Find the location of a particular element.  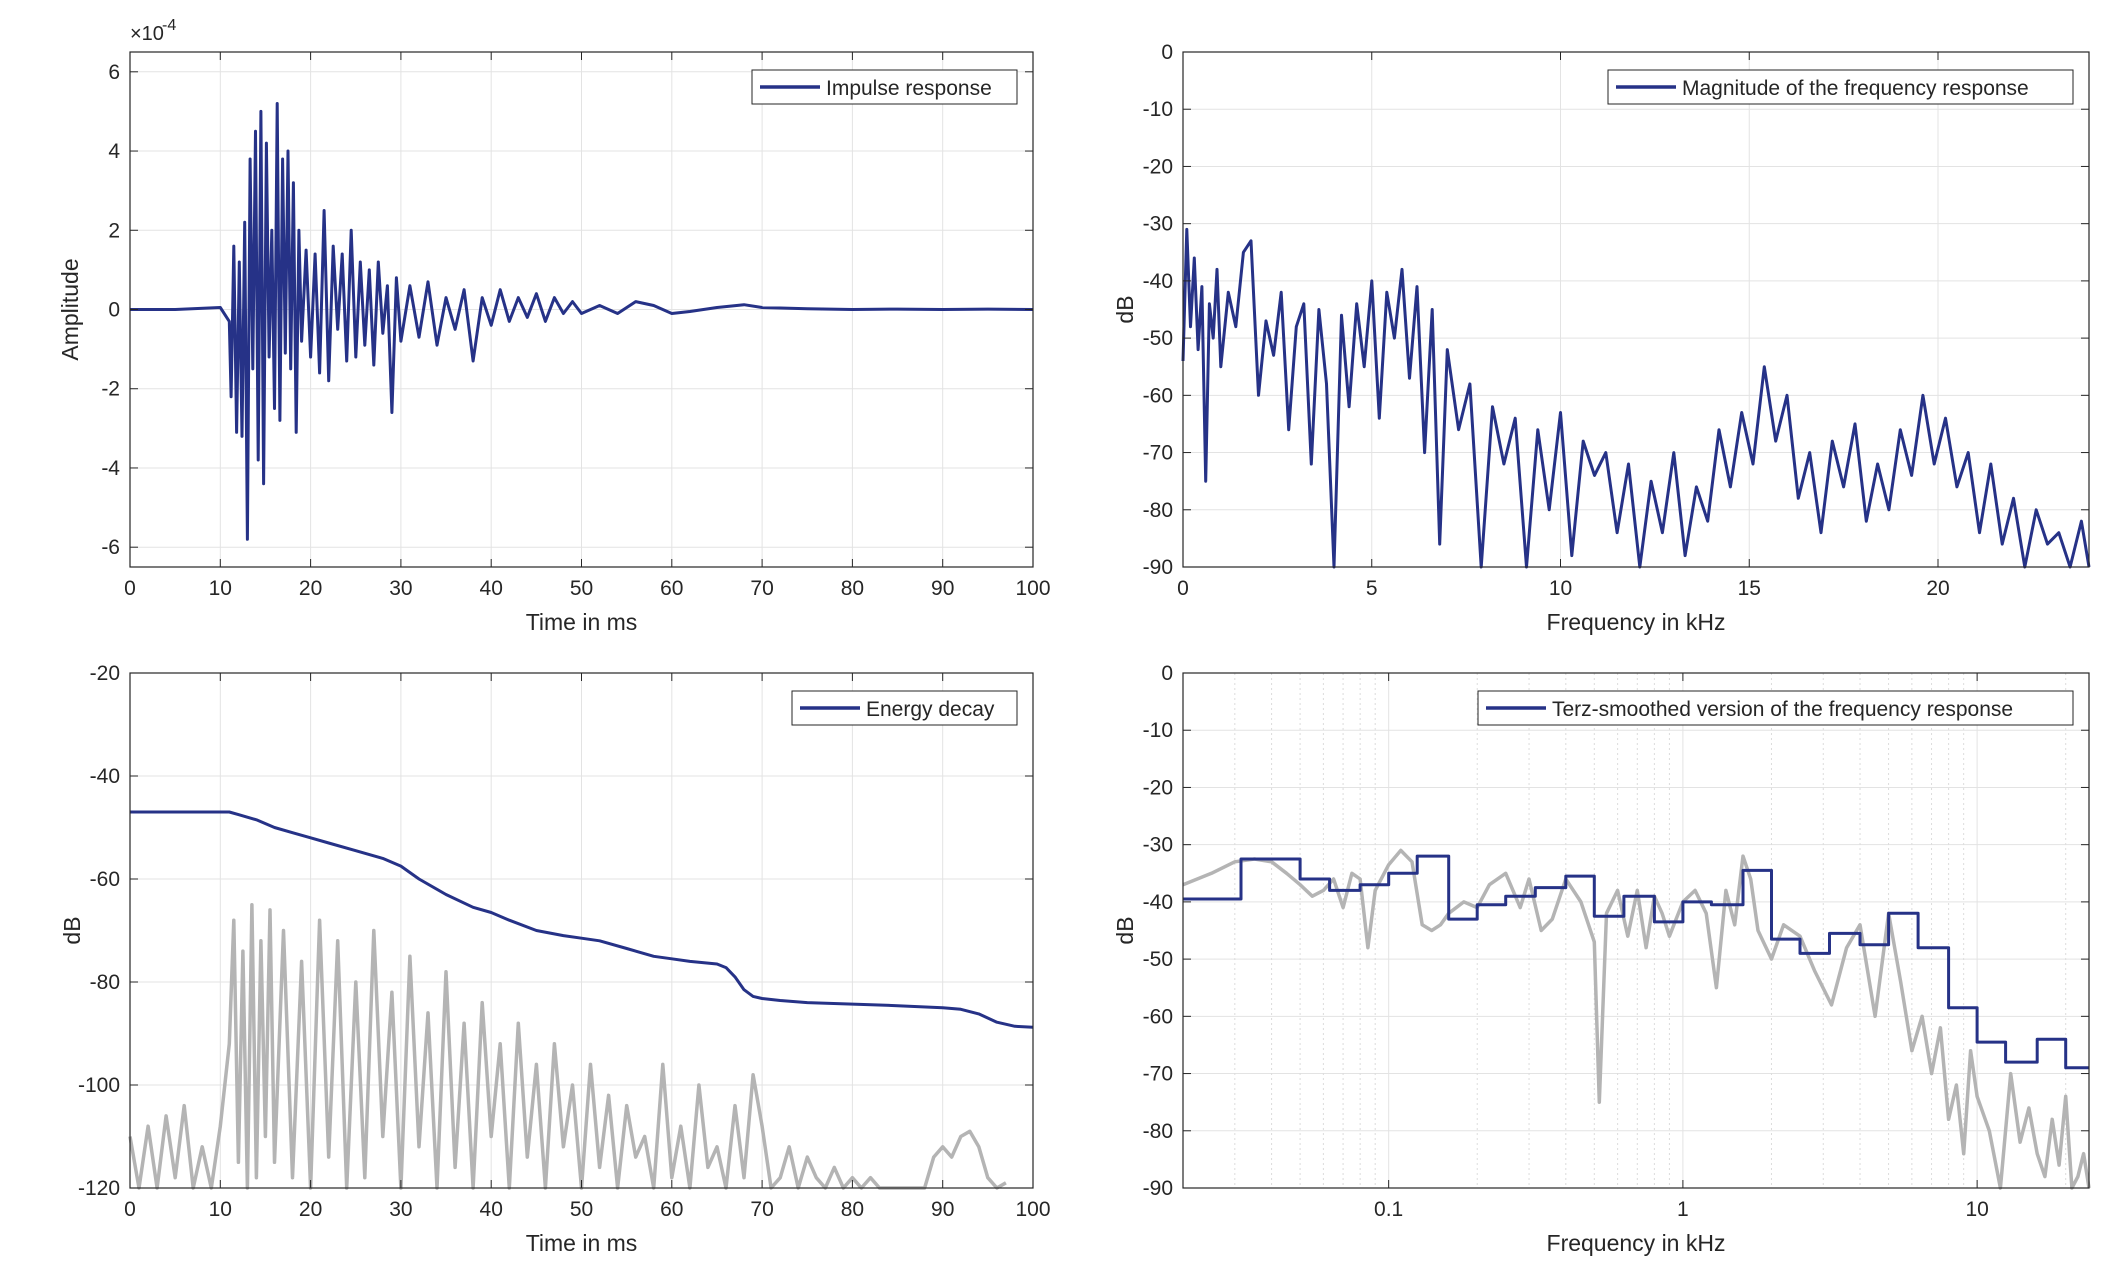

legend: Energy decay is located at coordinates (904, 708).